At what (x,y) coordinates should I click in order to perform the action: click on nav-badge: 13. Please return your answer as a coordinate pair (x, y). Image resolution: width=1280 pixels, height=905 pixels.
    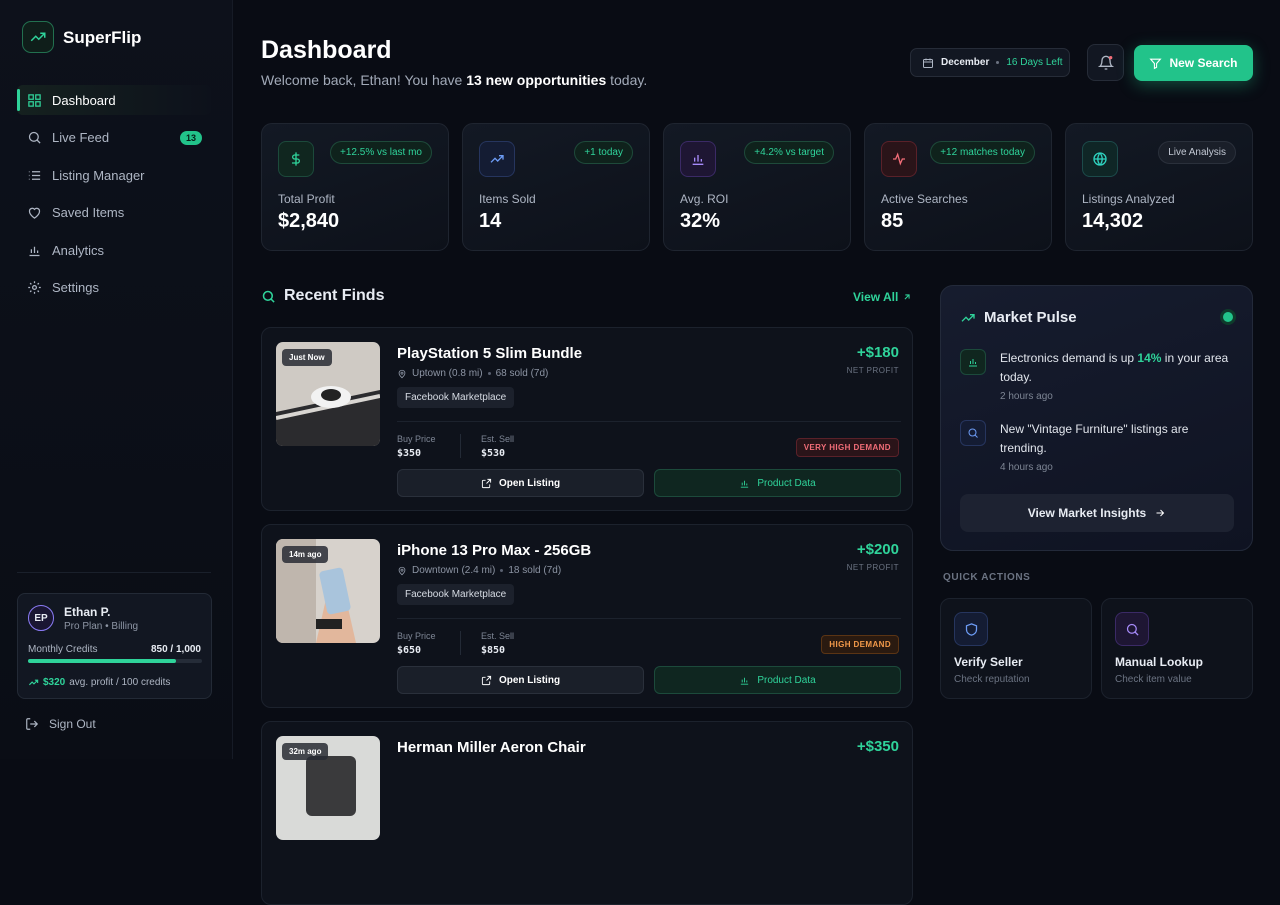
    Looking at the image, I should click on (190, 137).